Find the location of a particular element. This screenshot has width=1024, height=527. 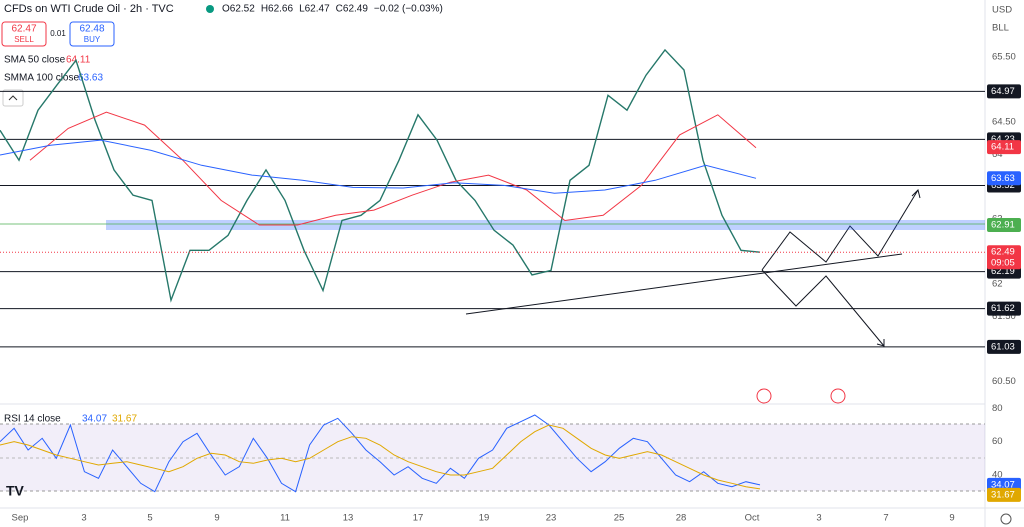

x-tick-label: Oct is located at coordinates (752, 518).